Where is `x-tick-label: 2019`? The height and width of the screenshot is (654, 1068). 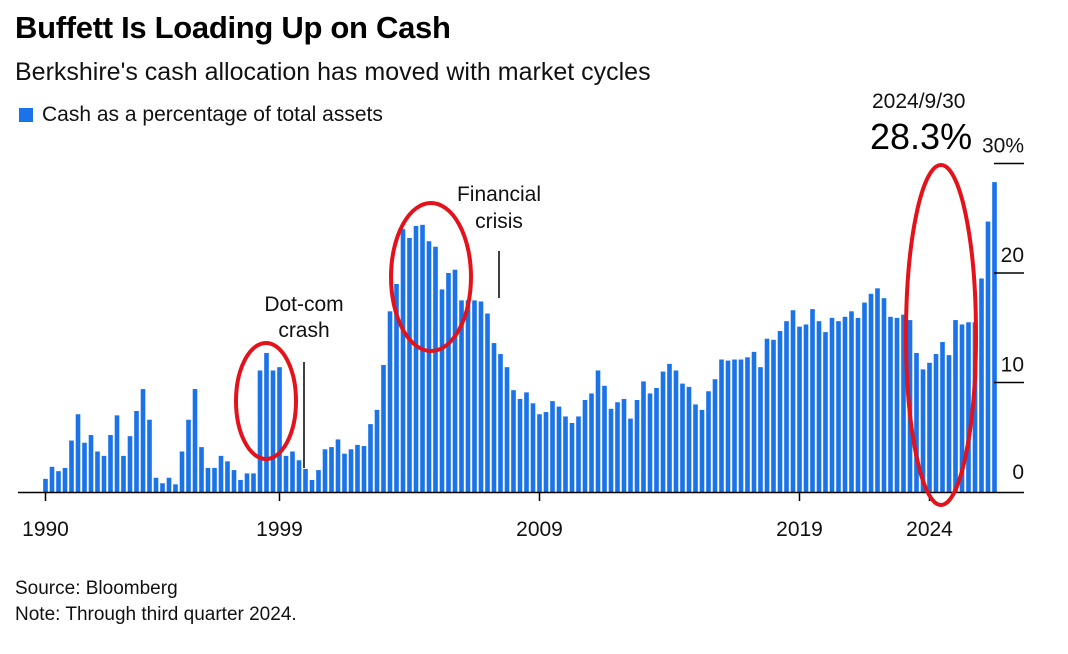 x-tick-label: 2019 is located at coordinates (799, 529).